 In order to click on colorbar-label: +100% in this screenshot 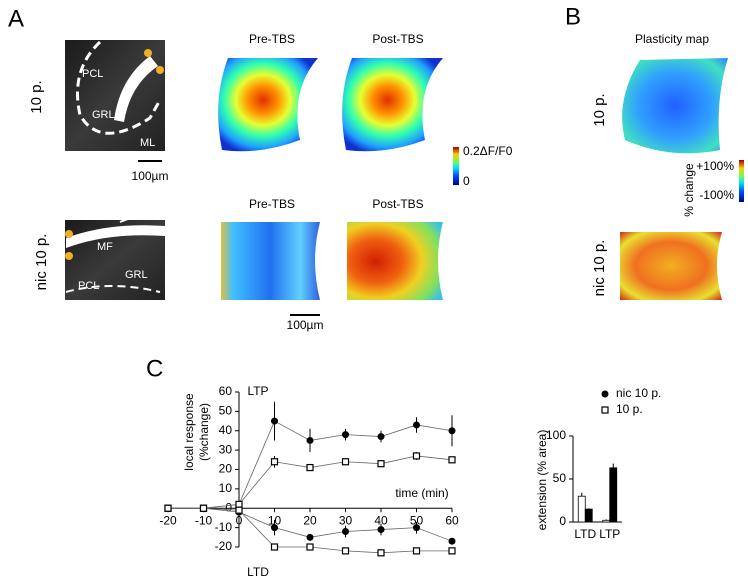, I will do `click(715, 166)`.